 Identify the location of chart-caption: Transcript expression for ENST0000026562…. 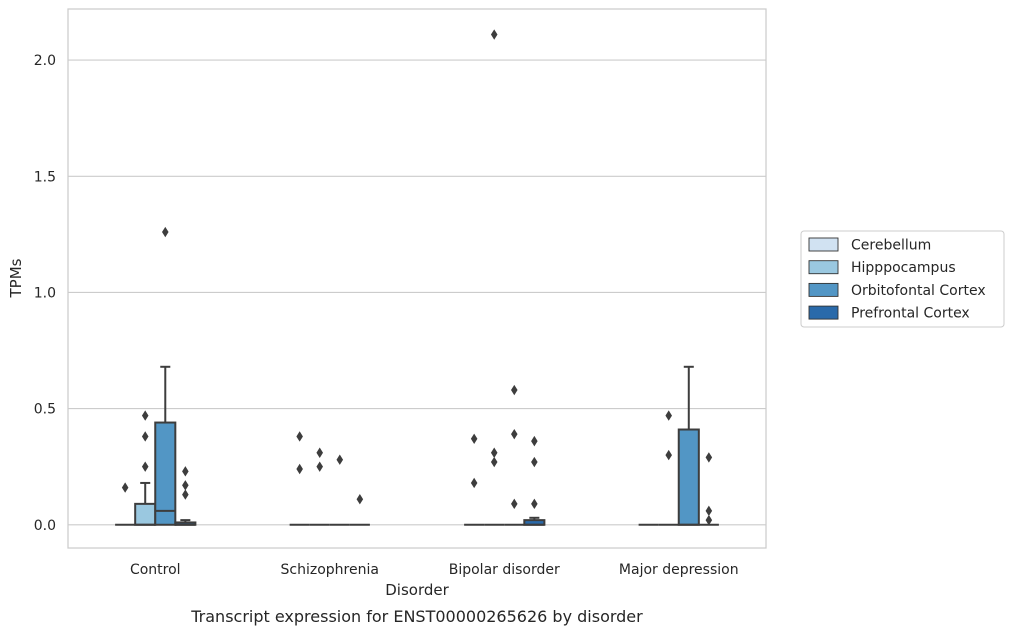
(416, 616).